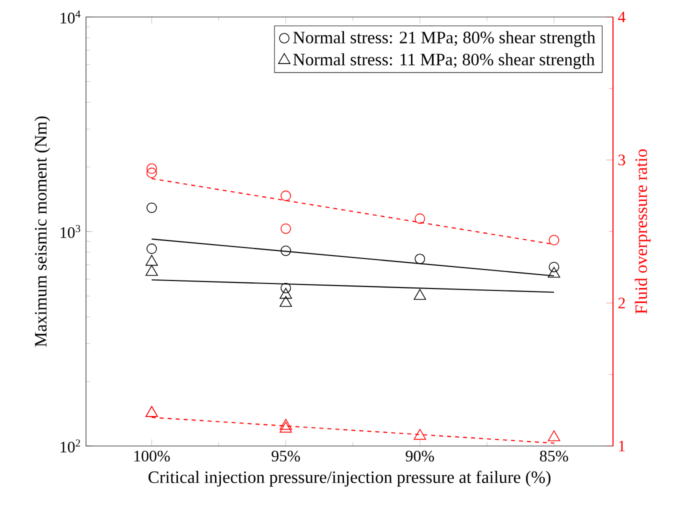 Image resolution: width=683 pixels, height=515 pixels. Describe the element at coordinates (444, 61) in the screenshot. I see `legend-label: Normal stress: 11 MPa; 80% shear strength` at that location.